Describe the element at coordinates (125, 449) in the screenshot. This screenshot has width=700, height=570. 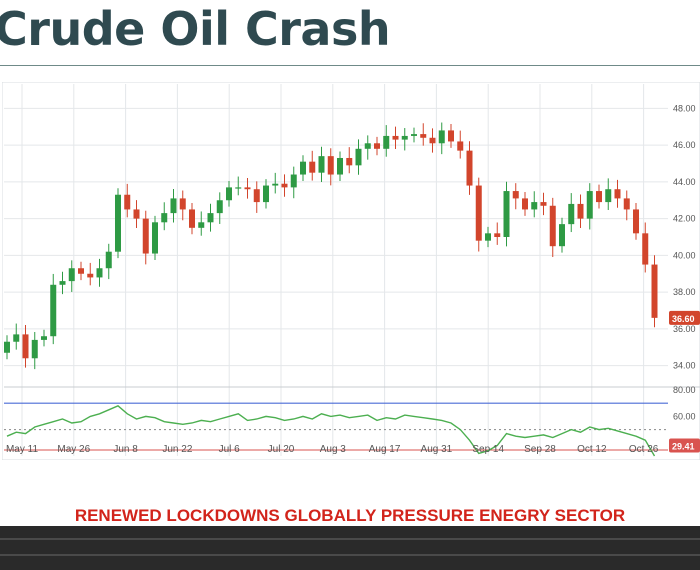
I see `x-tick-label: Jun 8` at that location.